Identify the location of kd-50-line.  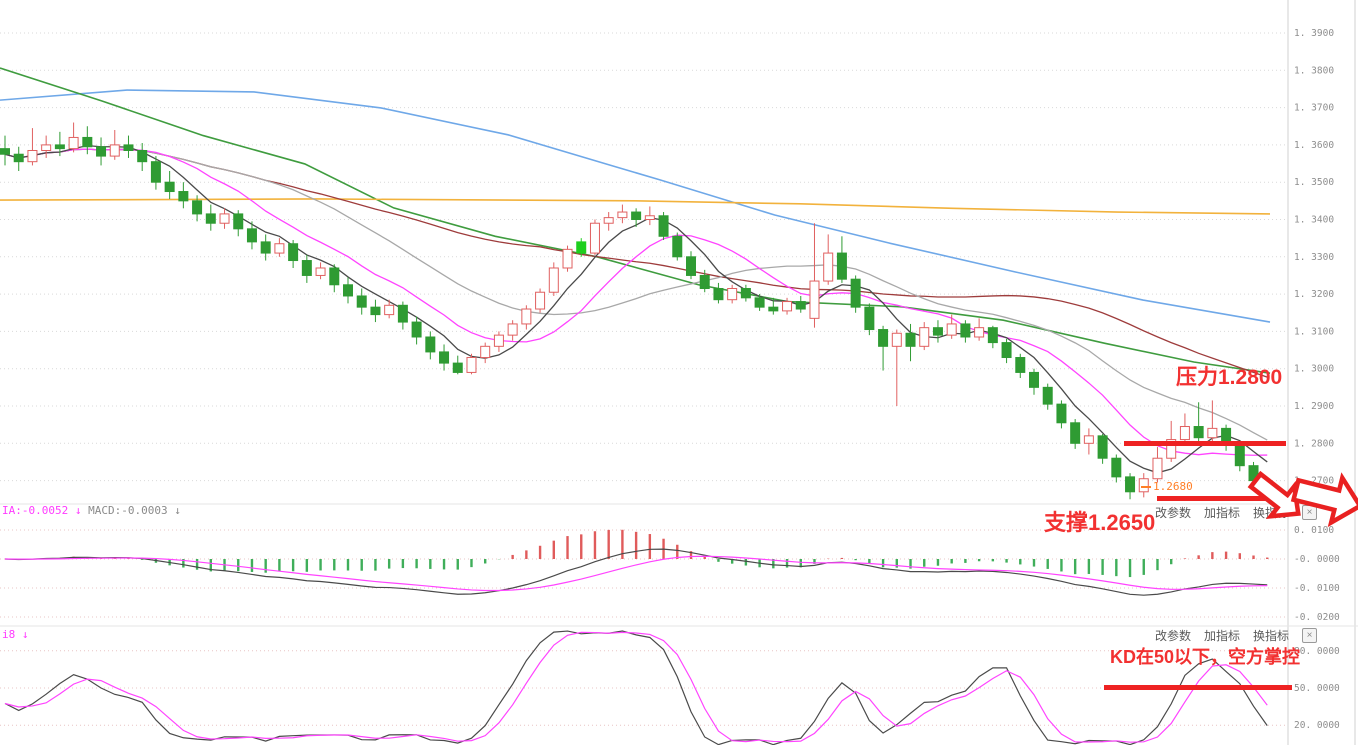
(1198, 687).